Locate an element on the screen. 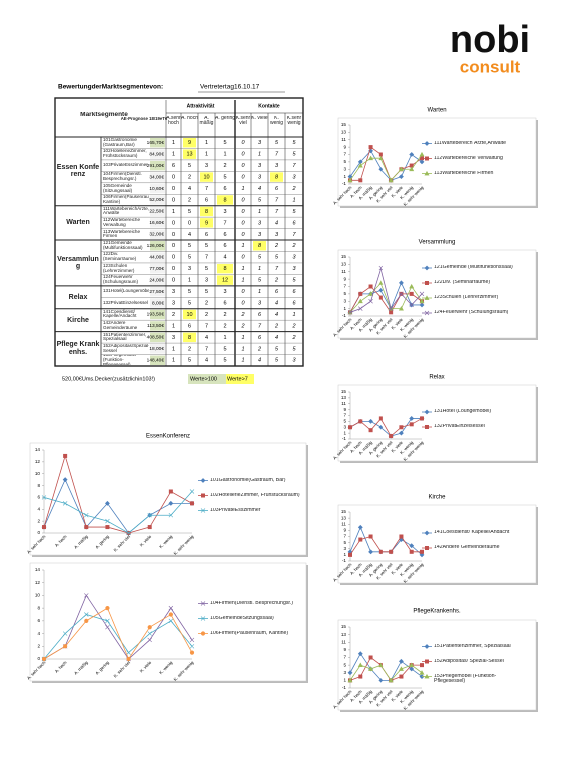 Image resolution: width=572 pixels, height=759 pixels. segment-name: 106Firmen(Pausenraum, Kantine) is located at coordinates (126, 199).